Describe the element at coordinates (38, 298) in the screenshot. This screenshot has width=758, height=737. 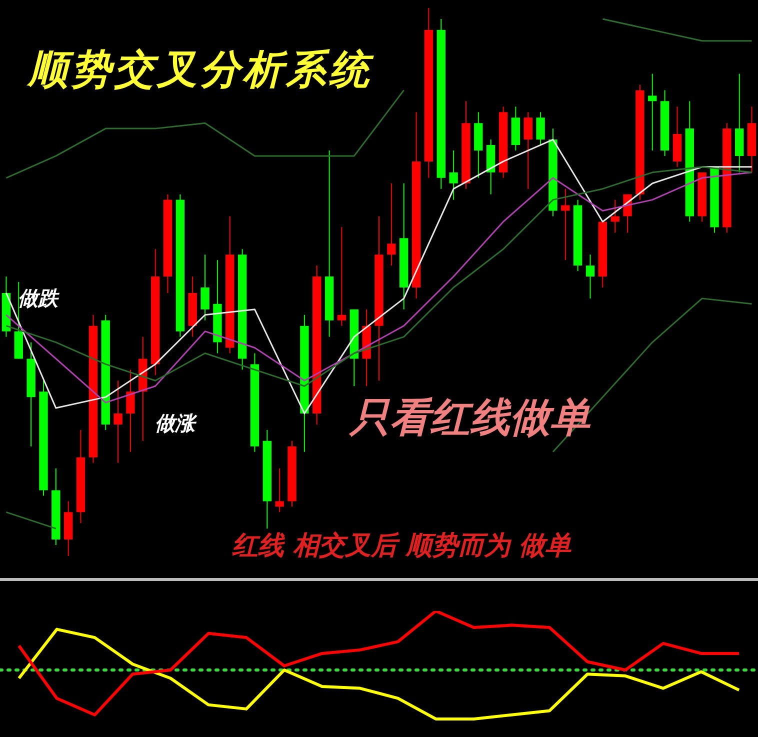
I see `annotation: 做跌` at that location.